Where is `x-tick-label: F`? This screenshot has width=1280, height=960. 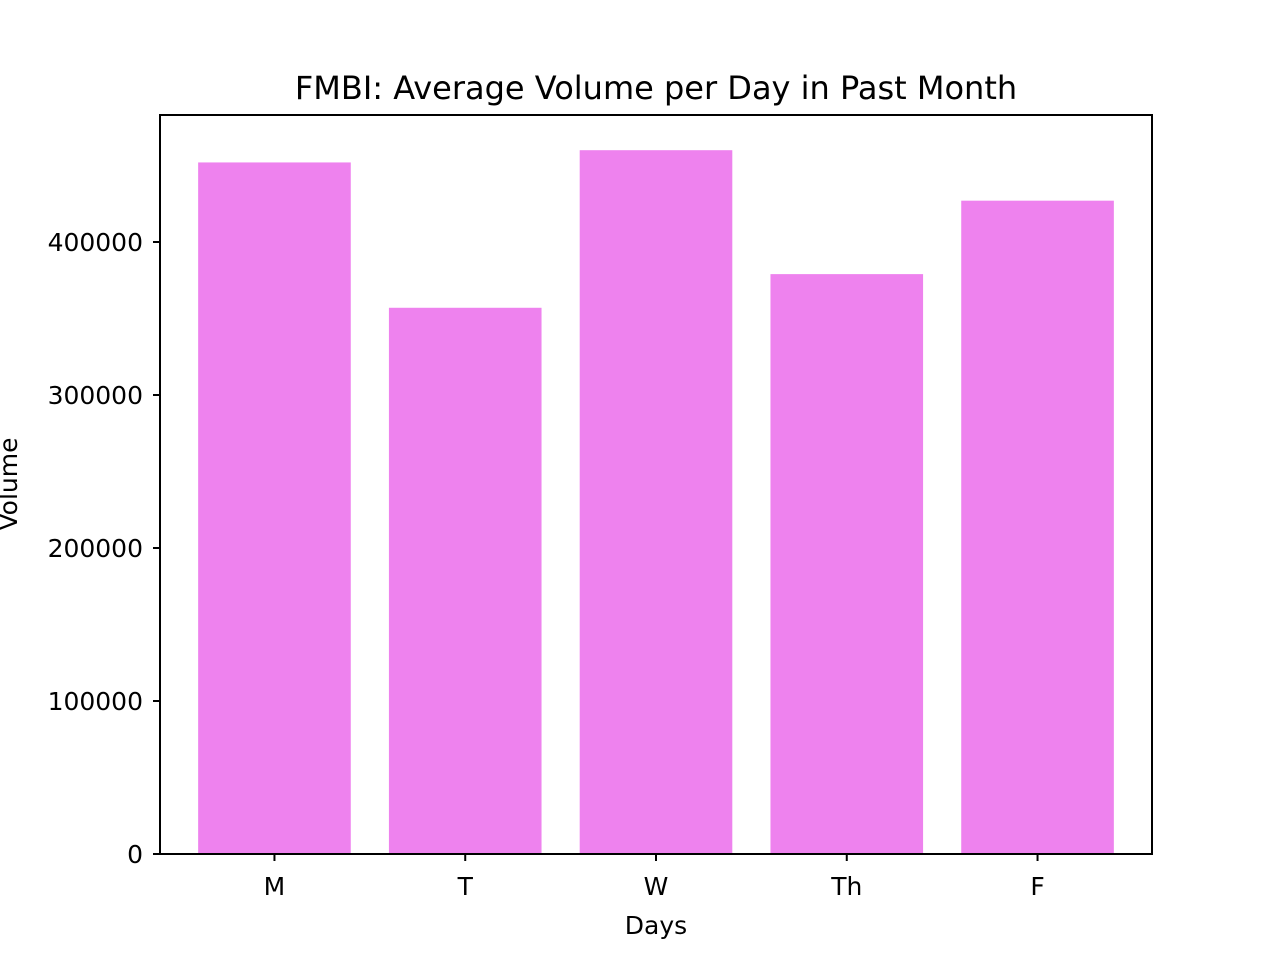
x-tick-label: F is located at coordinates (1037, 886).